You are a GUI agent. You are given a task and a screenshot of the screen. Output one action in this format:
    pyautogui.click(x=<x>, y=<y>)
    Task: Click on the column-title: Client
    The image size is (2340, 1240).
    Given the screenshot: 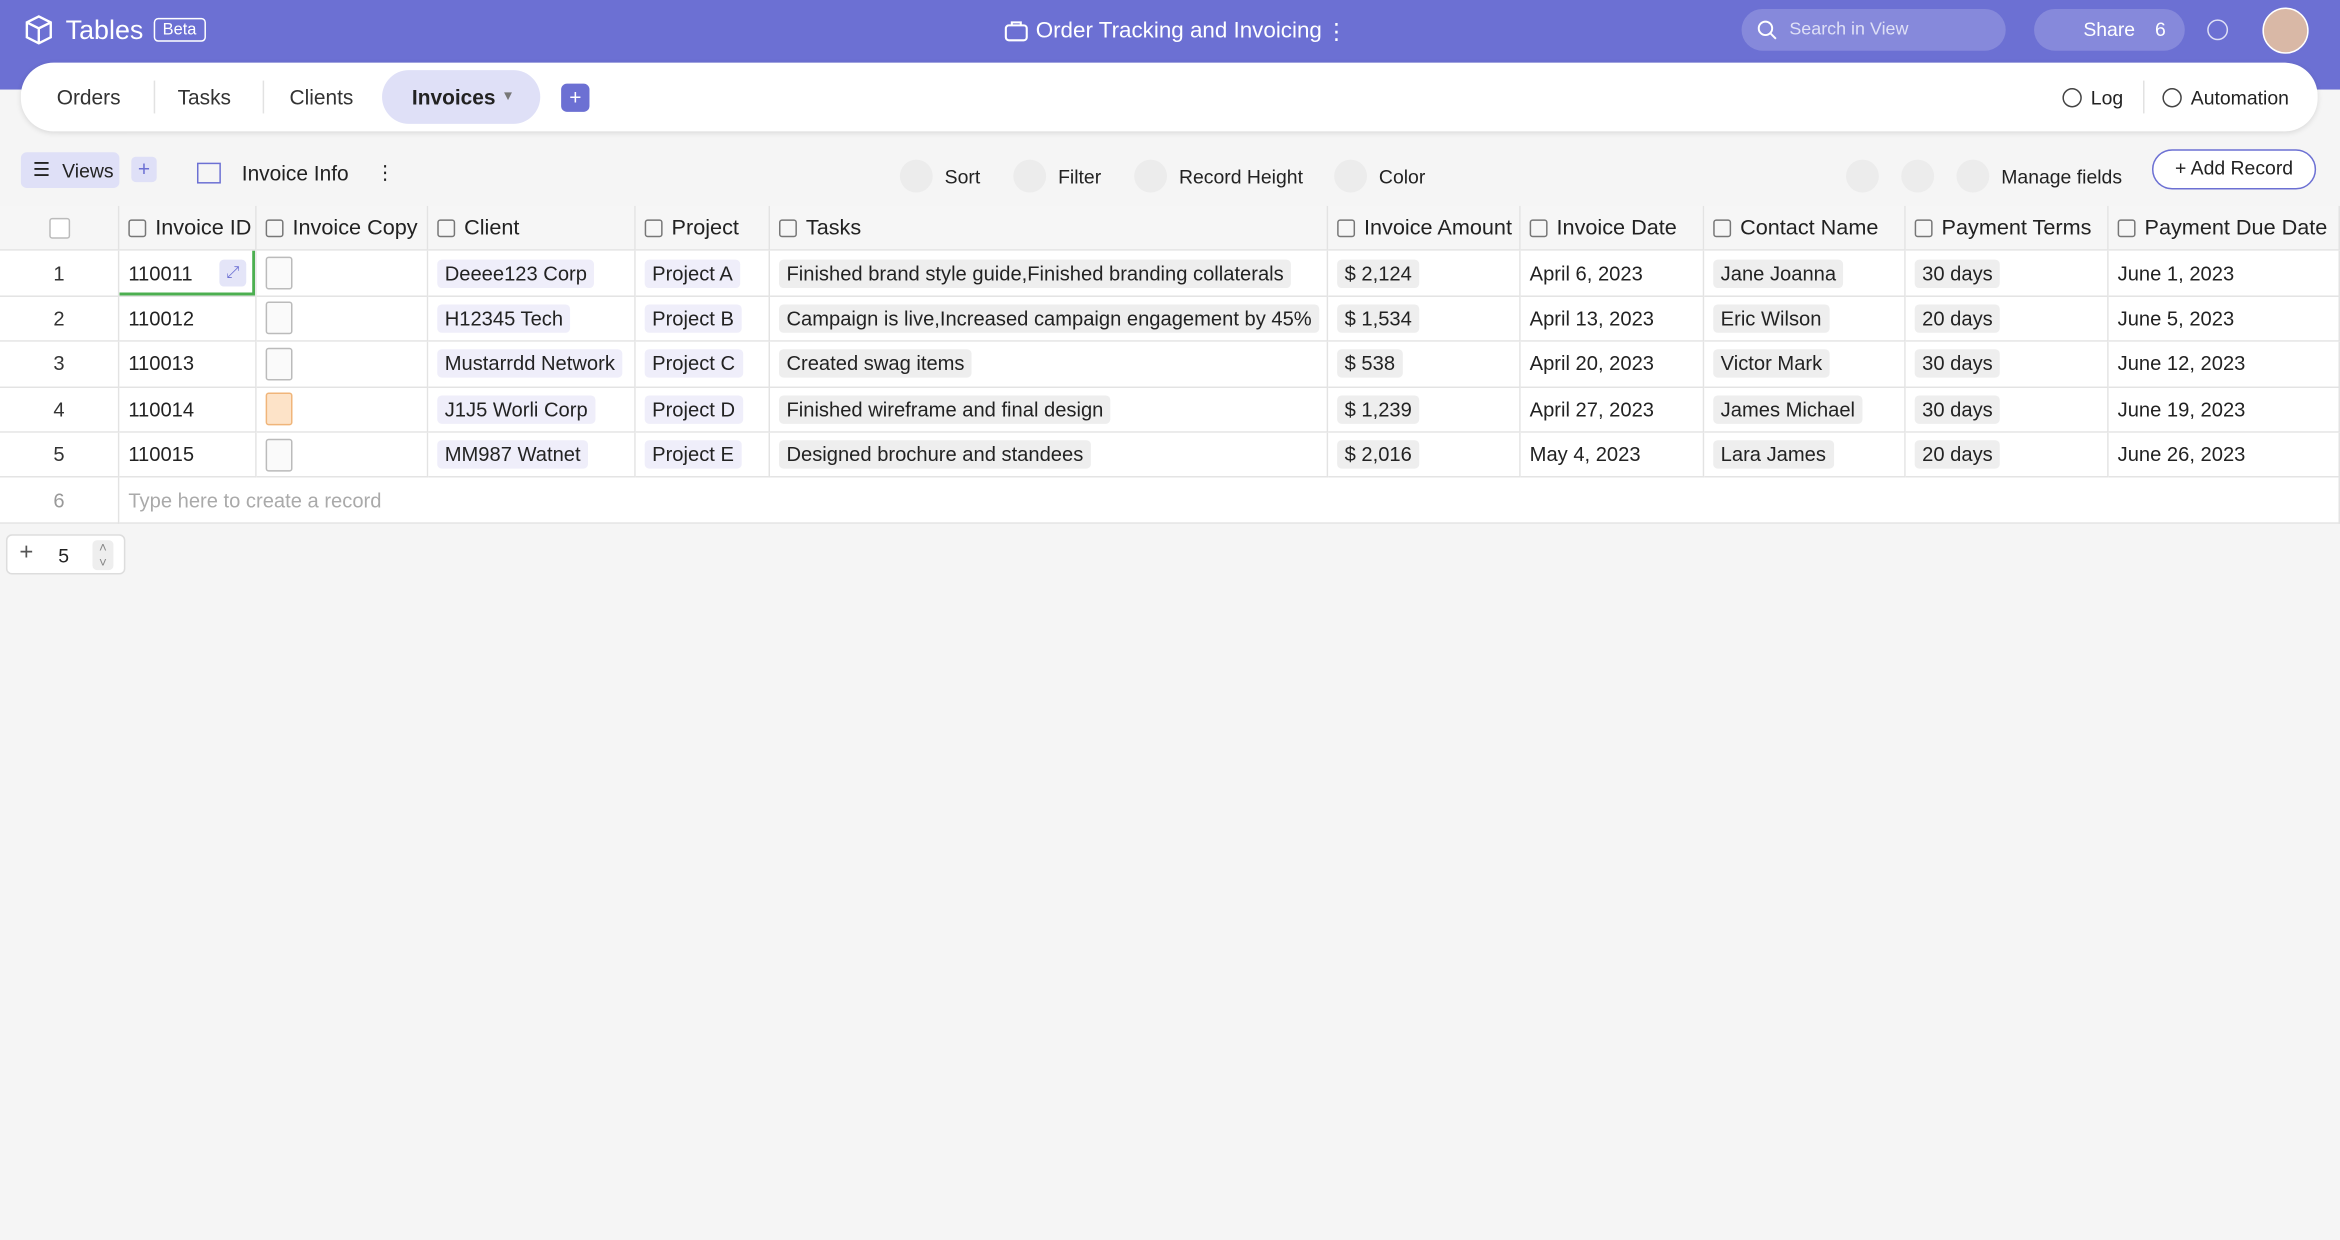 What is the action you would take?
    pyautogui.click(x=492, y=227)
    